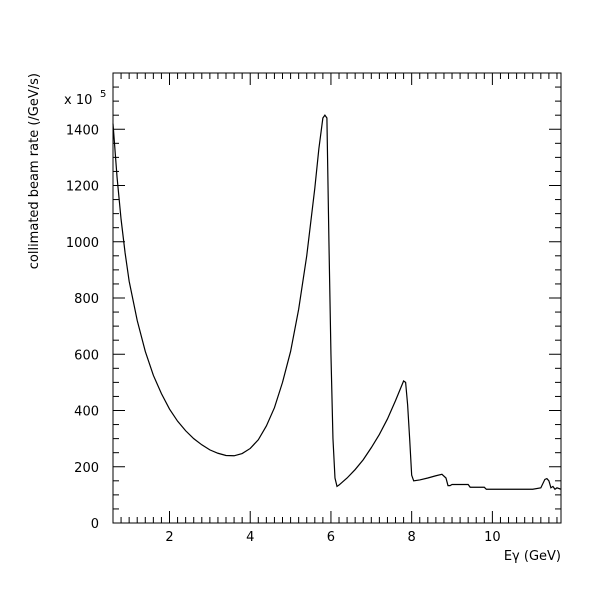  What do you see at coordinates (492, 537) in the screenshot?
I see `x-tick-label: 10` at bounding box center [492, 537].